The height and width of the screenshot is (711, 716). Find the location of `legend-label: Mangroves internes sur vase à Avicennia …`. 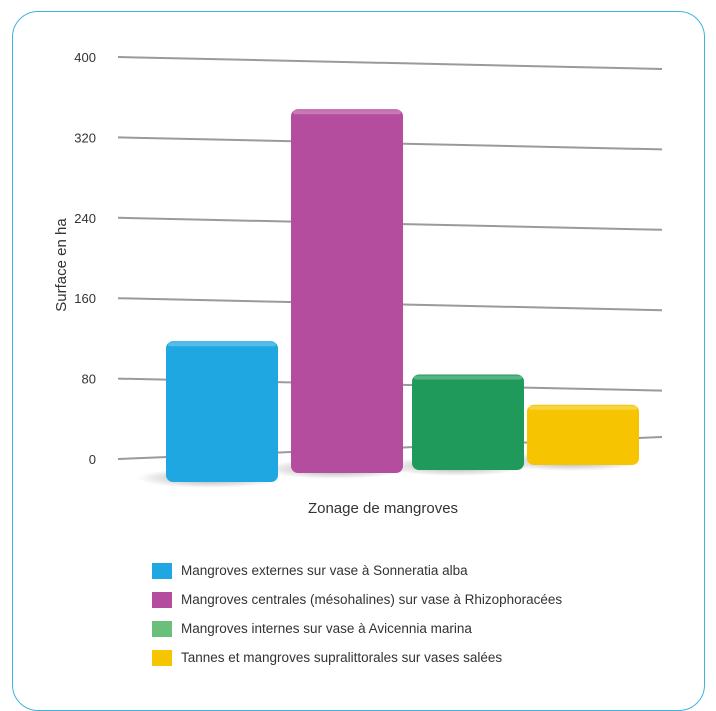

legend-label: Mangroves internes sur vase à Avicennia … is located at coordinates (326, 628).